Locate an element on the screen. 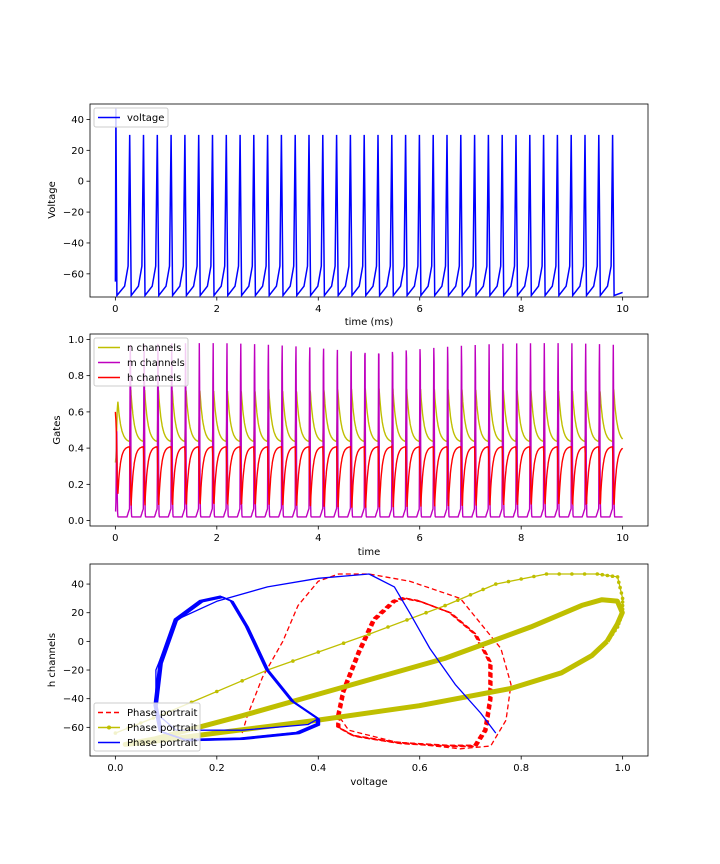 The image size is (720, 864). phase-x-tick-label: 0.2 is located at coordinates (217, 768).